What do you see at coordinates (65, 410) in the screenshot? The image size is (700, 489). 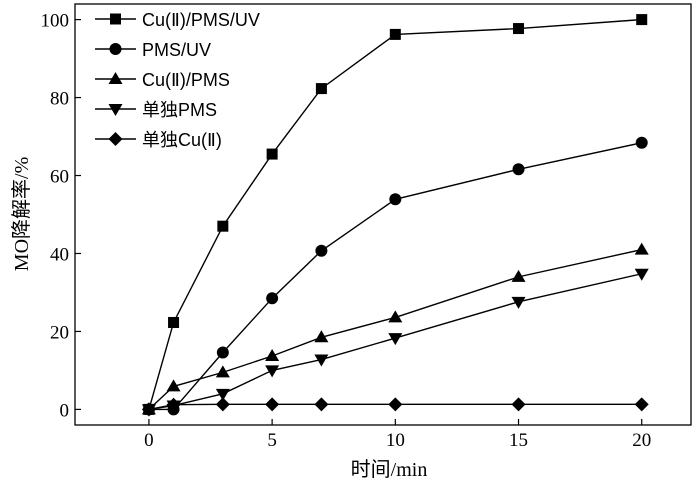 I see `y-tick-label: 0` at bounding box center [65, 410].